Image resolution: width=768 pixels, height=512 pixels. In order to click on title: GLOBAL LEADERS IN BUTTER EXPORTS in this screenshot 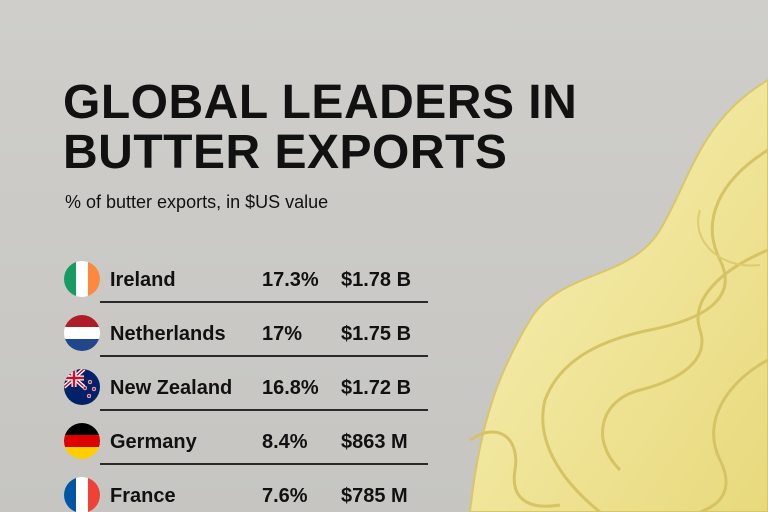, I will do `click(320, 128)`.